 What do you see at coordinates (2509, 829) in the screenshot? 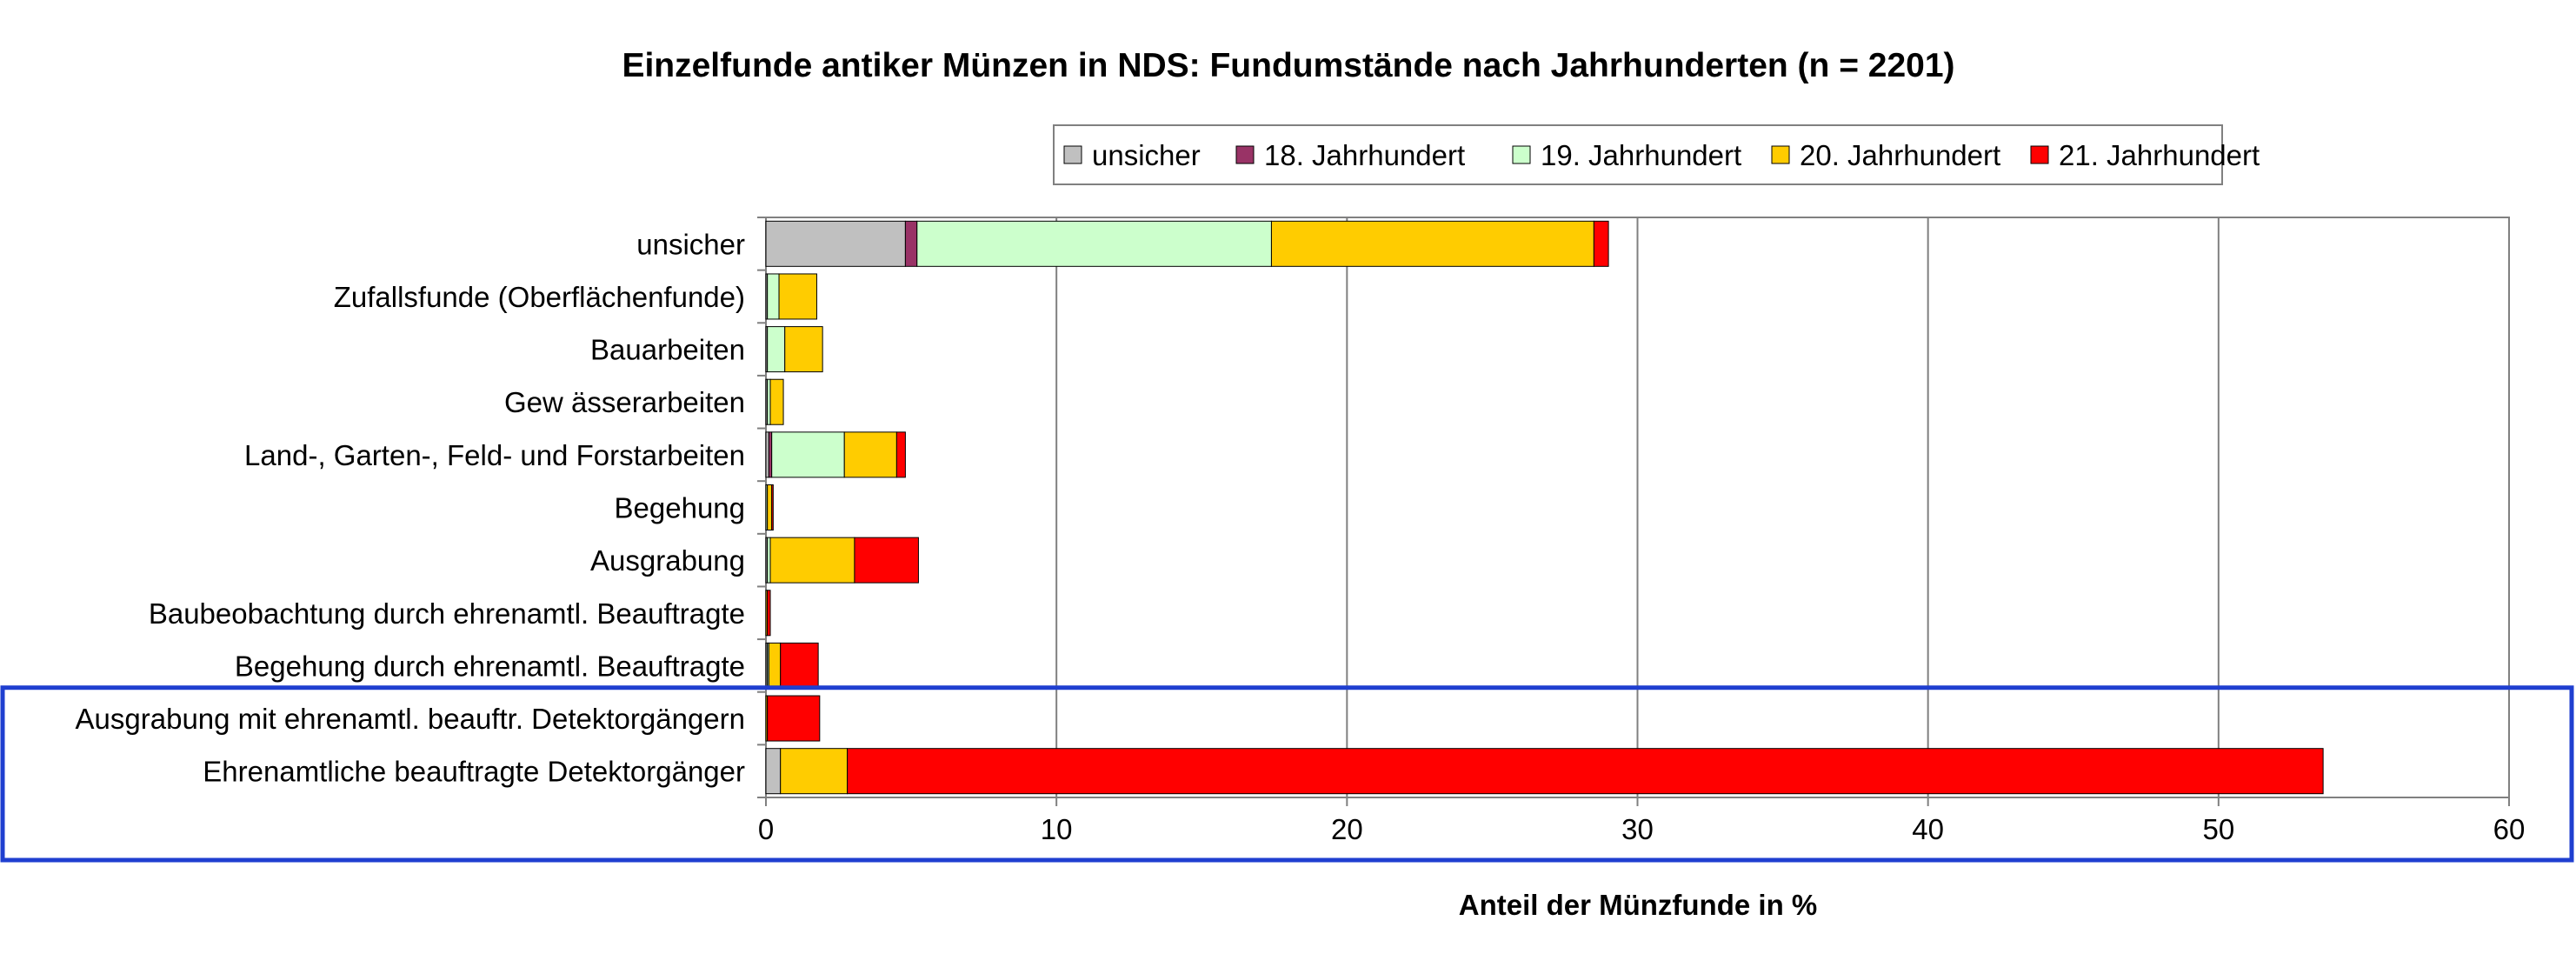
I see `x-tick-label: 60` at bounding box center [2509, 829].